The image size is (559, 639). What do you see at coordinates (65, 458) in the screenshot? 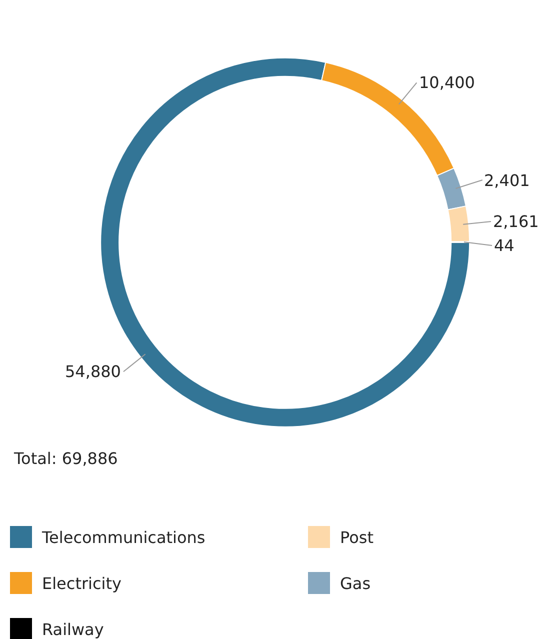
I see `text: Total: 69,886` at bounding box center [65, 458].